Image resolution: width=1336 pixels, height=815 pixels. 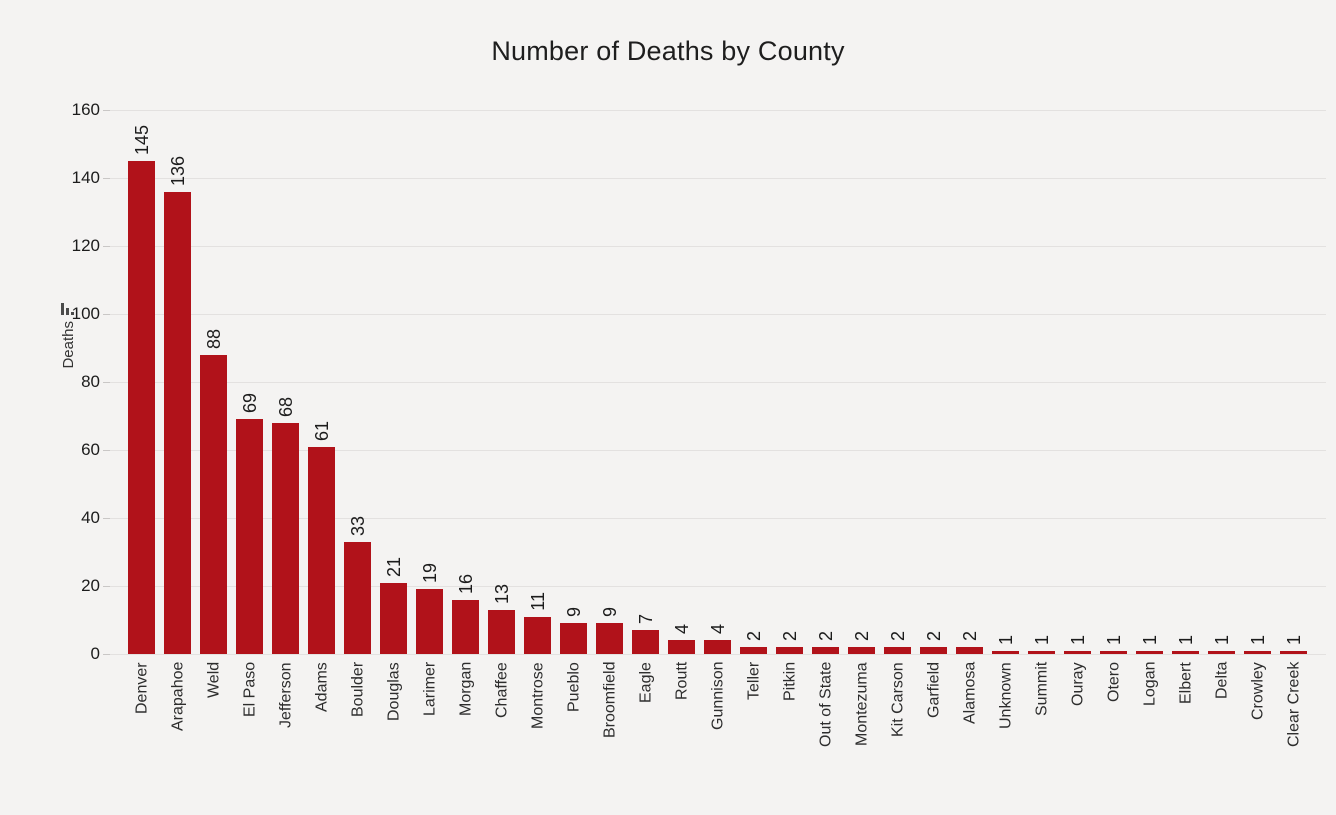 I want to click on bar-morgan, so click(x=465, y=627).